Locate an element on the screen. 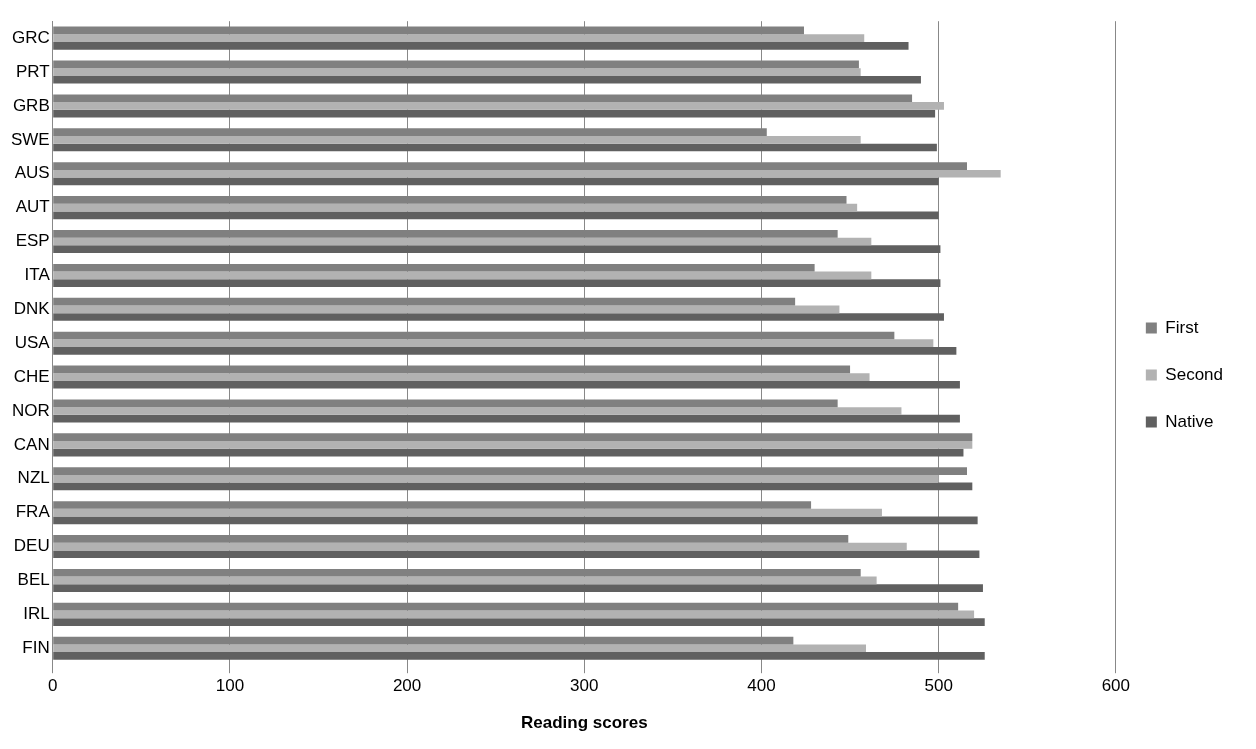 The height and width of the screenshot is (749, 1256). x-tick-label: 200 is located at coordinates (407, 686).